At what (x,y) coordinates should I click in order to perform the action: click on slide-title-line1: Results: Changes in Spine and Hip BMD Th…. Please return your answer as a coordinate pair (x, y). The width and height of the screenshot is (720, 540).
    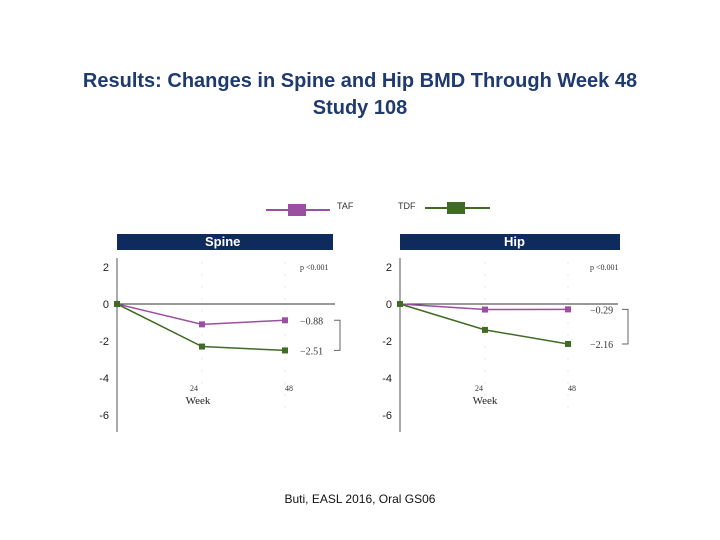
    Looking at the image, I should click on (360, 81).